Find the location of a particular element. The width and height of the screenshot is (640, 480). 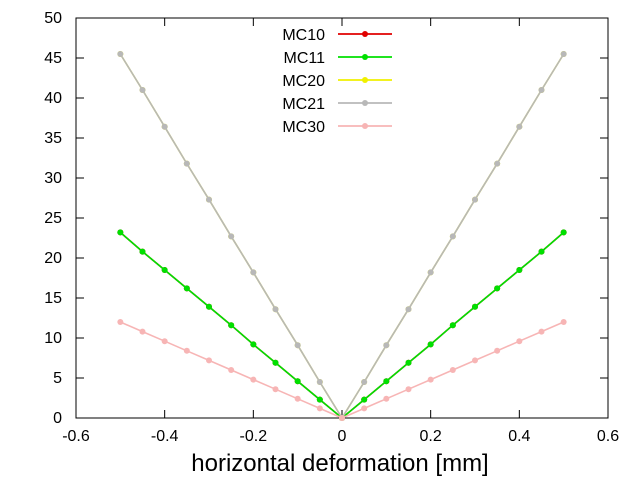

y-tick-label: 45 is located at coordinates (53, 58).